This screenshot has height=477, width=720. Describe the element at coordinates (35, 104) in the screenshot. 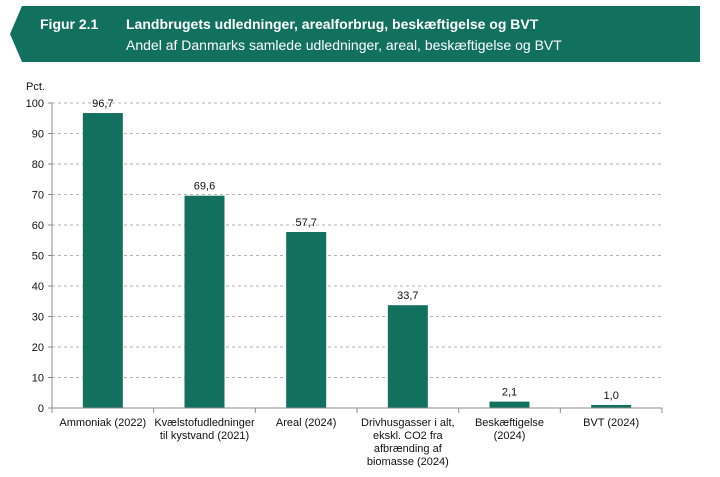

I see `y-tick-label: 100` at that location.